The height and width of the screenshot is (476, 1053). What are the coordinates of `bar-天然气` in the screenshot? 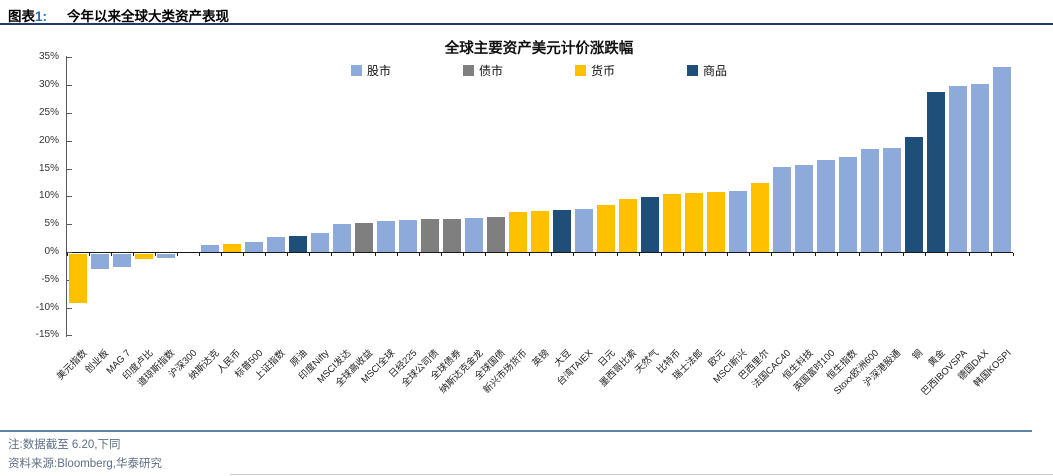 It's located at (650, 224).